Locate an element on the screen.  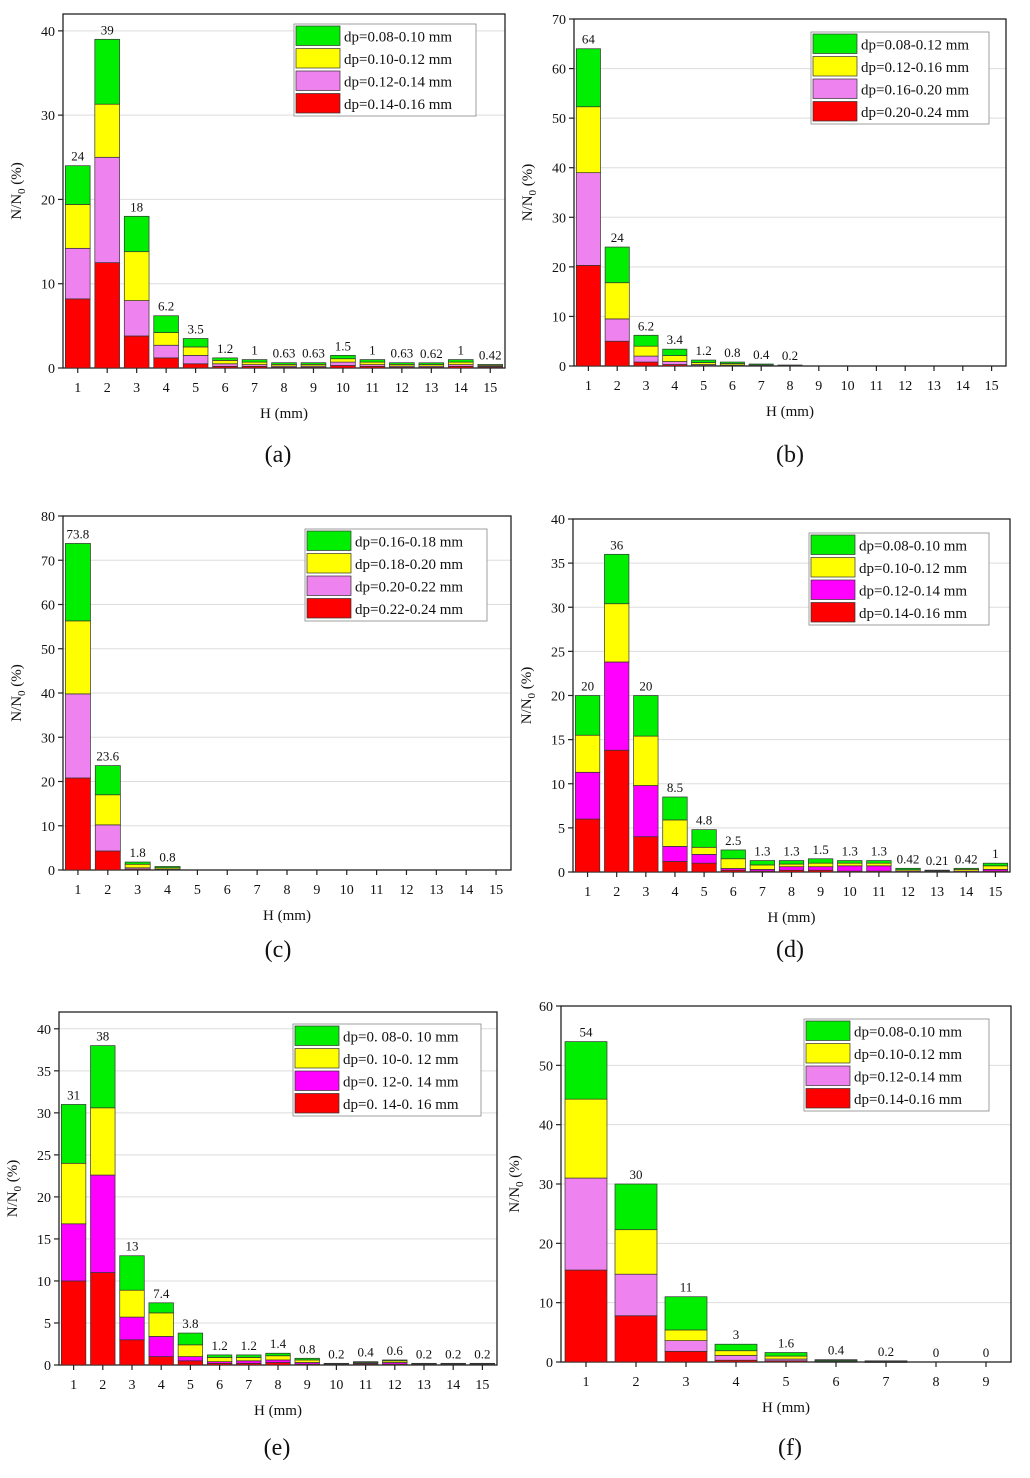
x-tick-label: 7 is located at coordinates (762, 892).